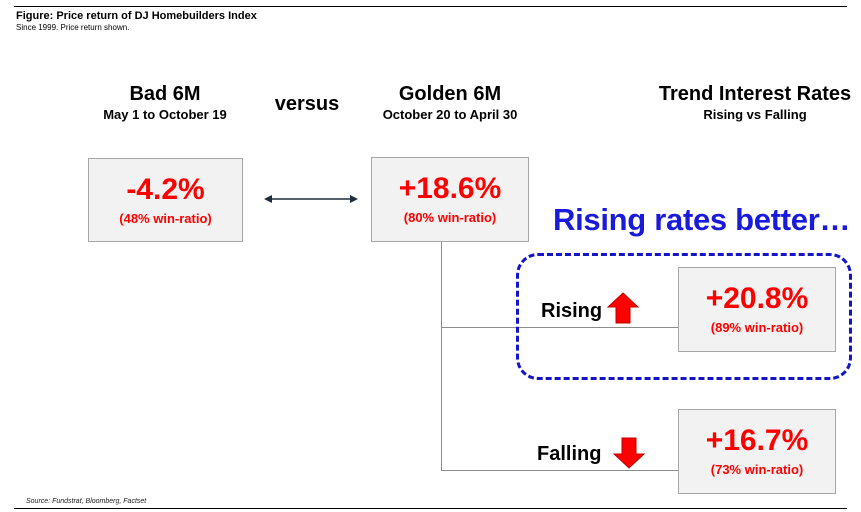 Image resolution: width=861 pixels, height=512 pixels. What do you see at coordinates (559, 470) in the screenshot?
I see `connector-falling` at bounding box center [559, 470].